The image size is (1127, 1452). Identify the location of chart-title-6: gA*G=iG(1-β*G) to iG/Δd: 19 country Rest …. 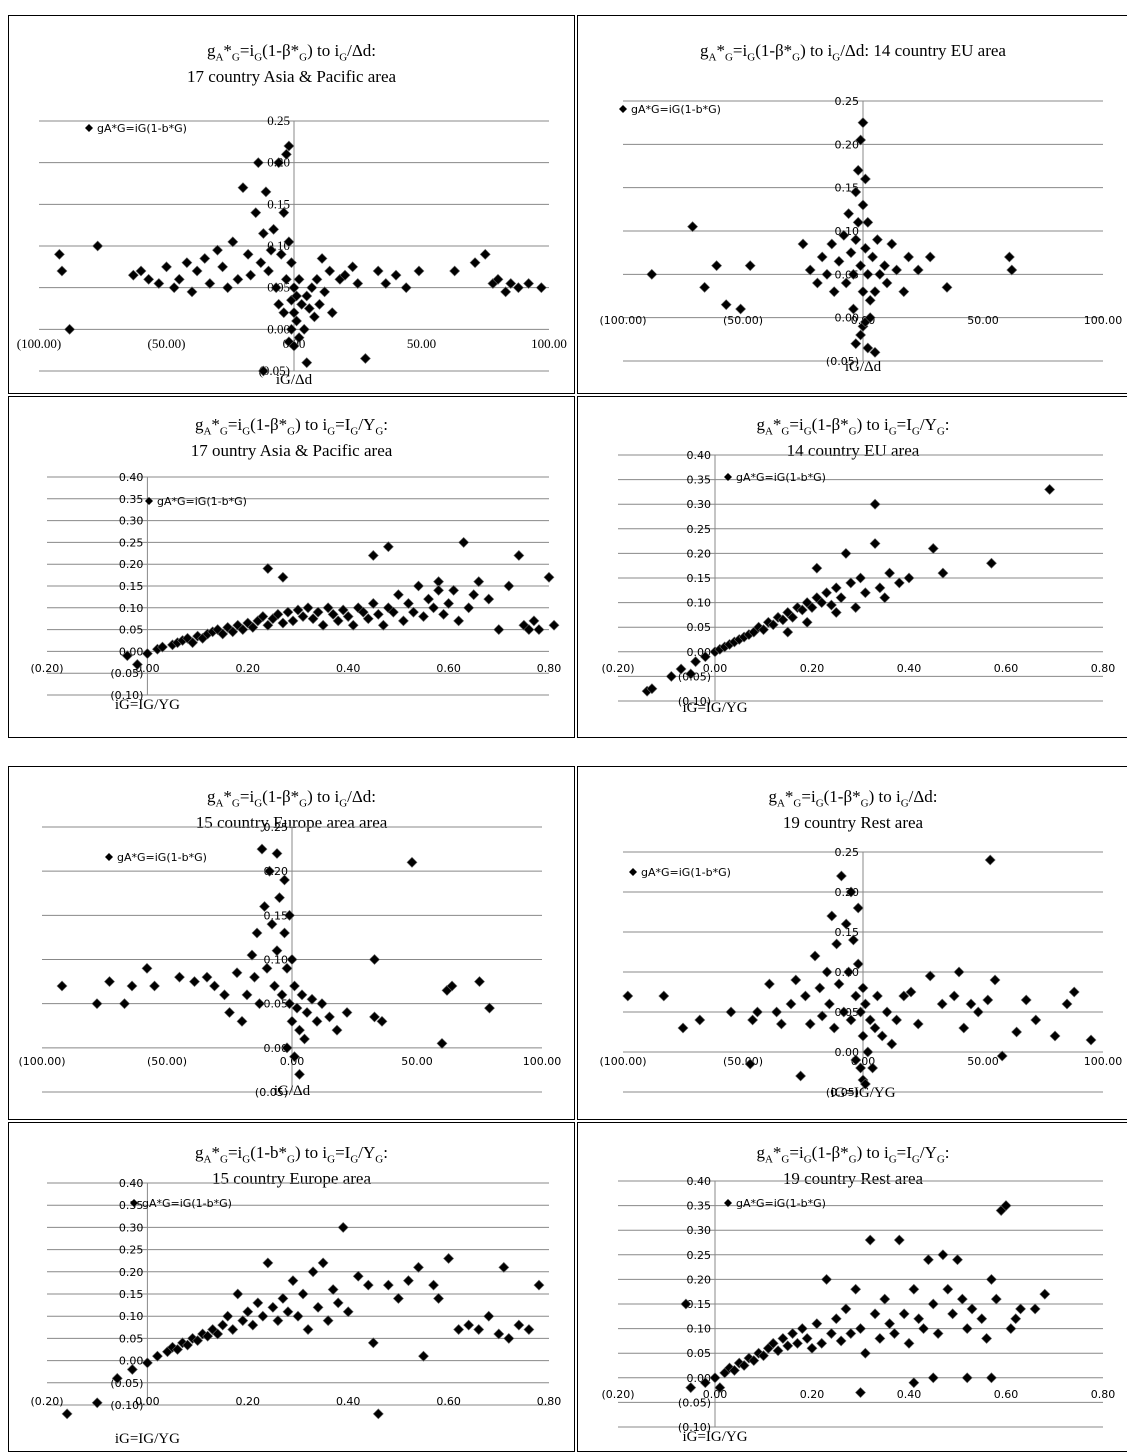
(853, 810).